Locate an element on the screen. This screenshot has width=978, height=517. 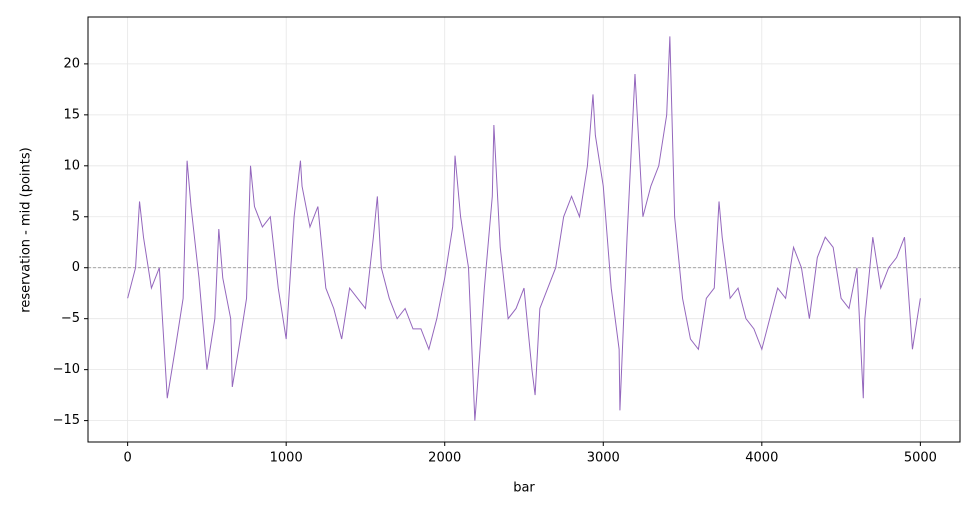
x-tick-label: 5000 is located at coordinates (920, 458).